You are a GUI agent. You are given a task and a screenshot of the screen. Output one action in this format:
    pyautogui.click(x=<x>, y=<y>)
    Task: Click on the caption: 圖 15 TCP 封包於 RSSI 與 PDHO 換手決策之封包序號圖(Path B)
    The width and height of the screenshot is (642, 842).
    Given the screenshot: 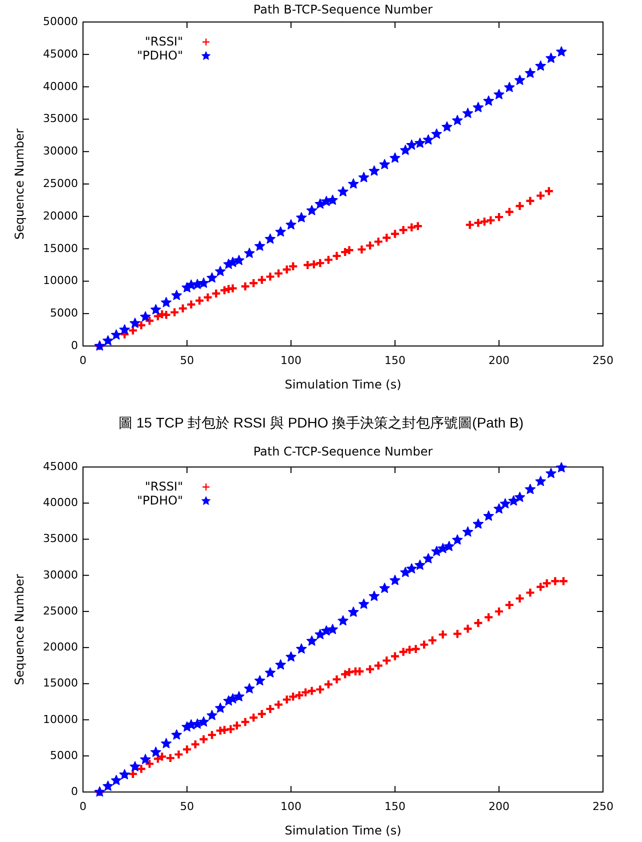 What is the action you would take?
    pyautogui.click(x=321, y=422)
    